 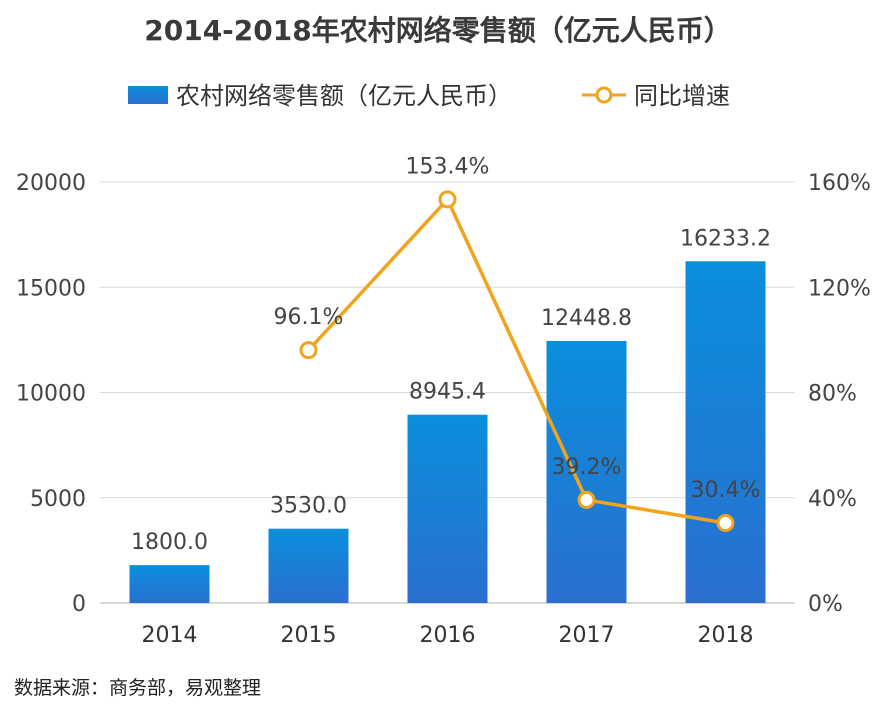 What do you see at coordinates (825, 604) in the screenshot?
I see `right-tick-label: 0%` at bounding box center [825, 604].